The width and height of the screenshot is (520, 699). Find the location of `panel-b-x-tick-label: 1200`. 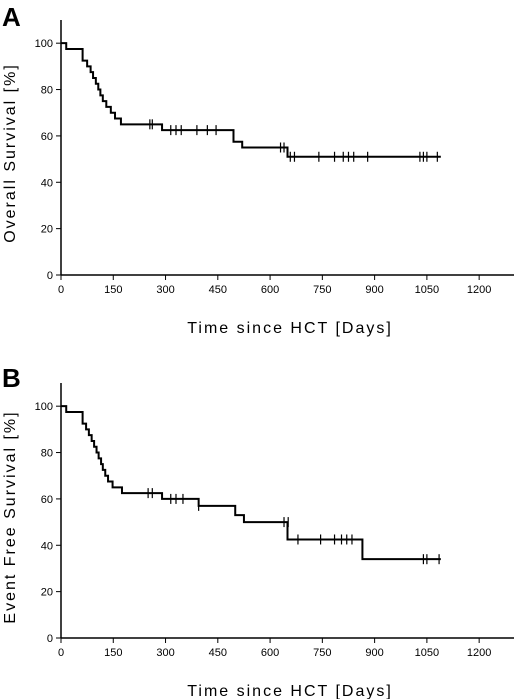

panel-b-x-tick-label: 1200 is located at coordinates (479, 653).